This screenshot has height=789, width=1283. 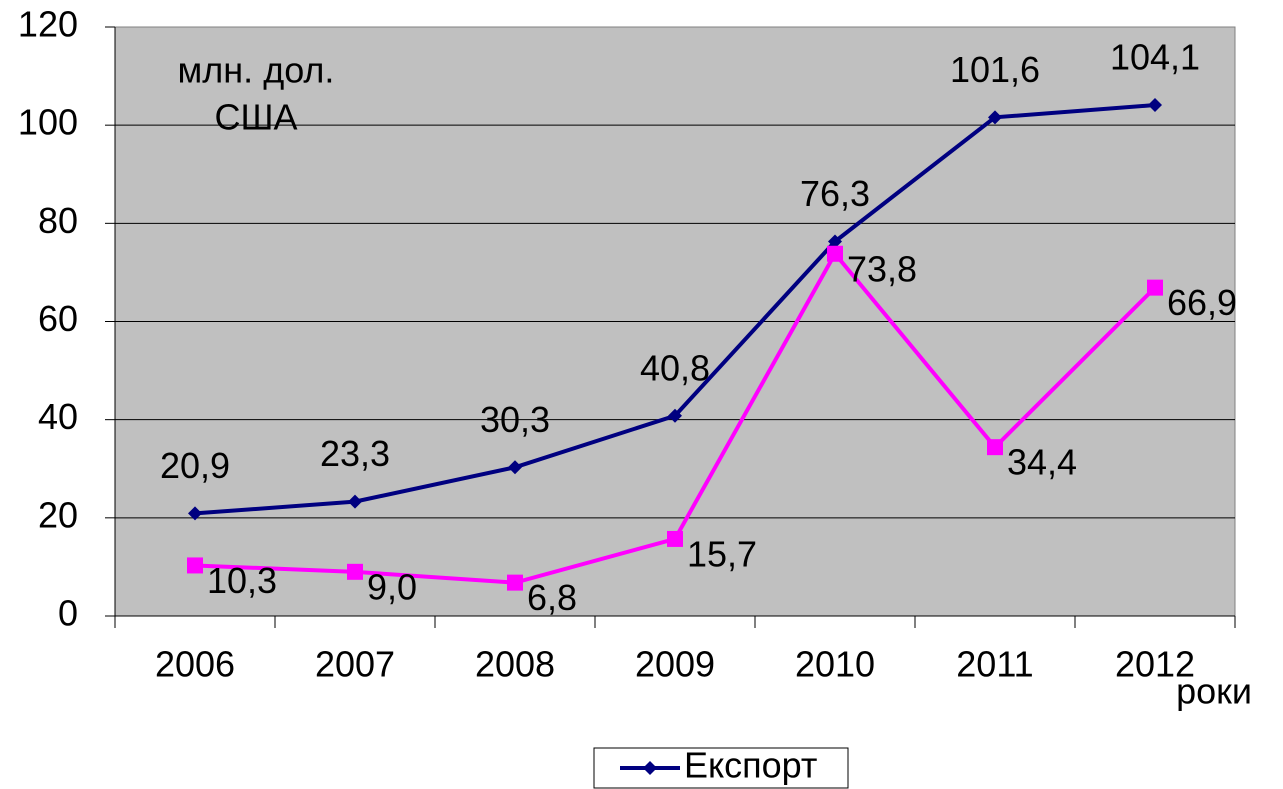 I want to click on data-label: 101,6, so click(x=995, y=69).